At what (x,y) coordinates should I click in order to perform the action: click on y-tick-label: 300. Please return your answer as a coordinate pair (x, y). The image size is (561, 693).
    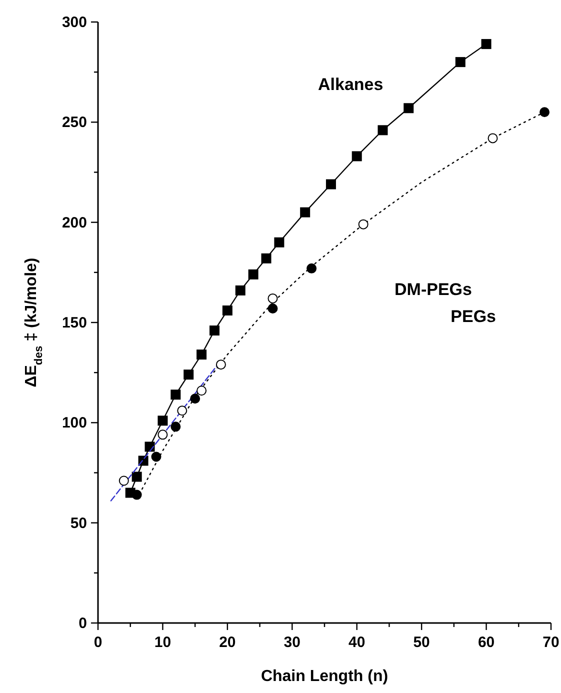
    Looking at the image, I should click on (74, 22).